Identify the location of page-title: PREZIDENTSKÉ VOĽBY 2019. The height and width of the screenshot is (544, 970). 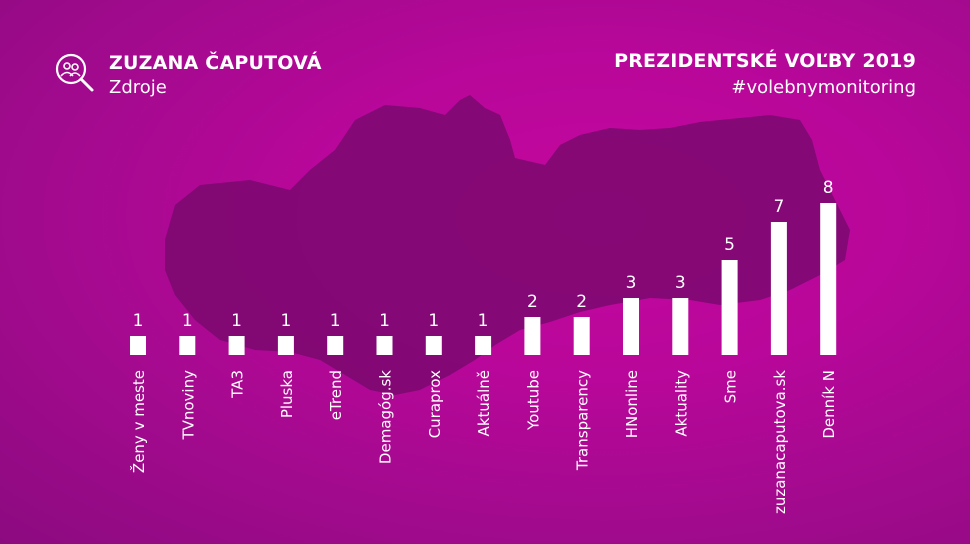
(765, 61).